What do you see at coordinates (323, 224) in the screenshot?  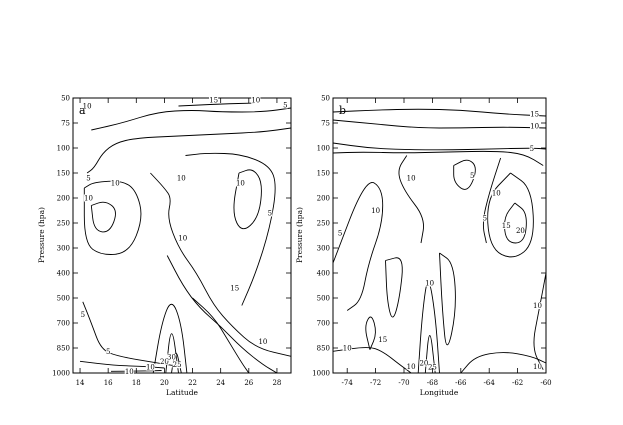 I see `y-tick-label: 250` at bounding box center [323, 224].